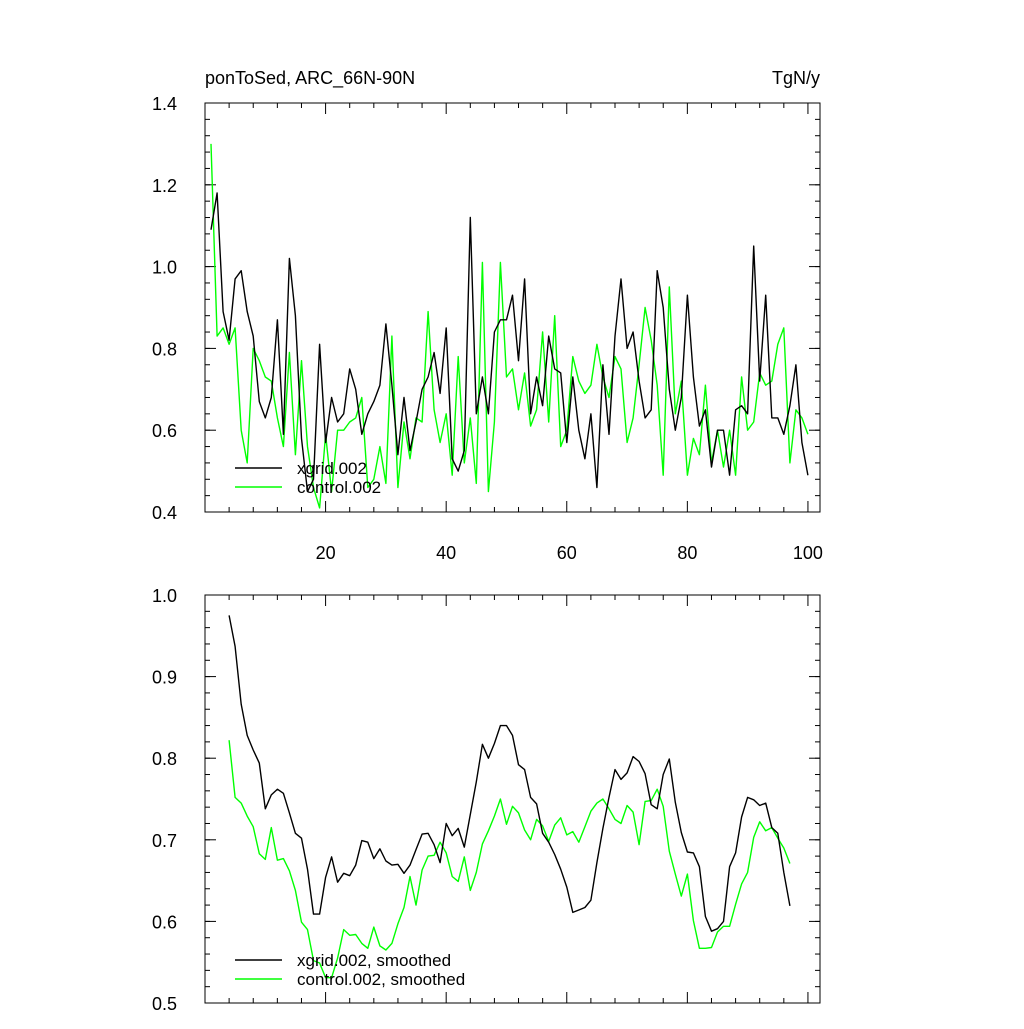 This screenshot has width=1024, height=1029. Describe the element at coordinates (374, 960) in the screenshot. I see `legend-label: xgrid.002, smoothed` at that location.